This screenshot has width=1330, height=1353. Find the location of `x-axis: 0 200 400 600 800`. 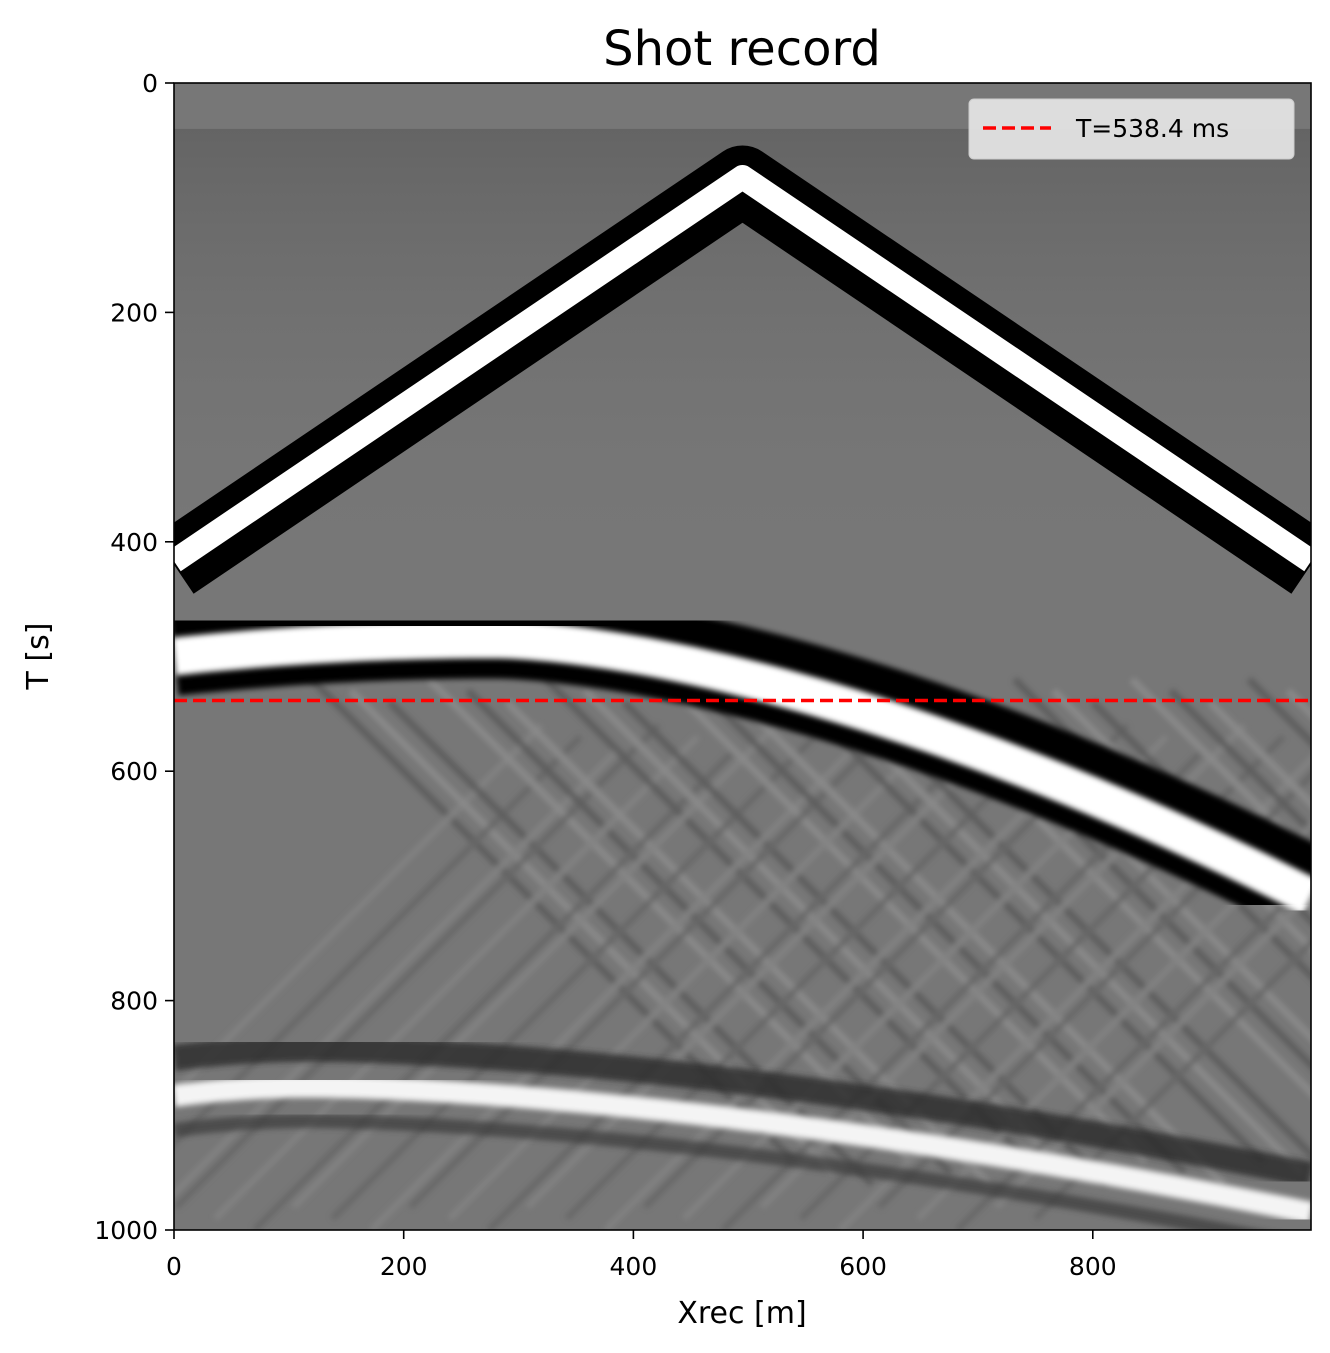

x-axis: 0 200 400 600 800 is located at coordinates (641, 1255).